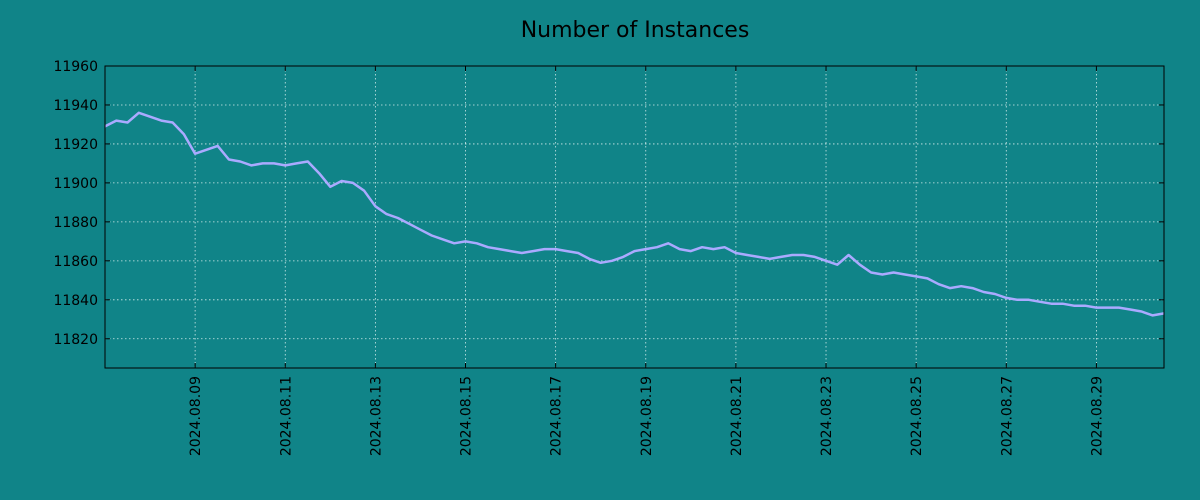  What do you see at coordinates (75, 145) in the screenshot?
I see `y-tick-label: 11920` at bounding box center [75, 145].